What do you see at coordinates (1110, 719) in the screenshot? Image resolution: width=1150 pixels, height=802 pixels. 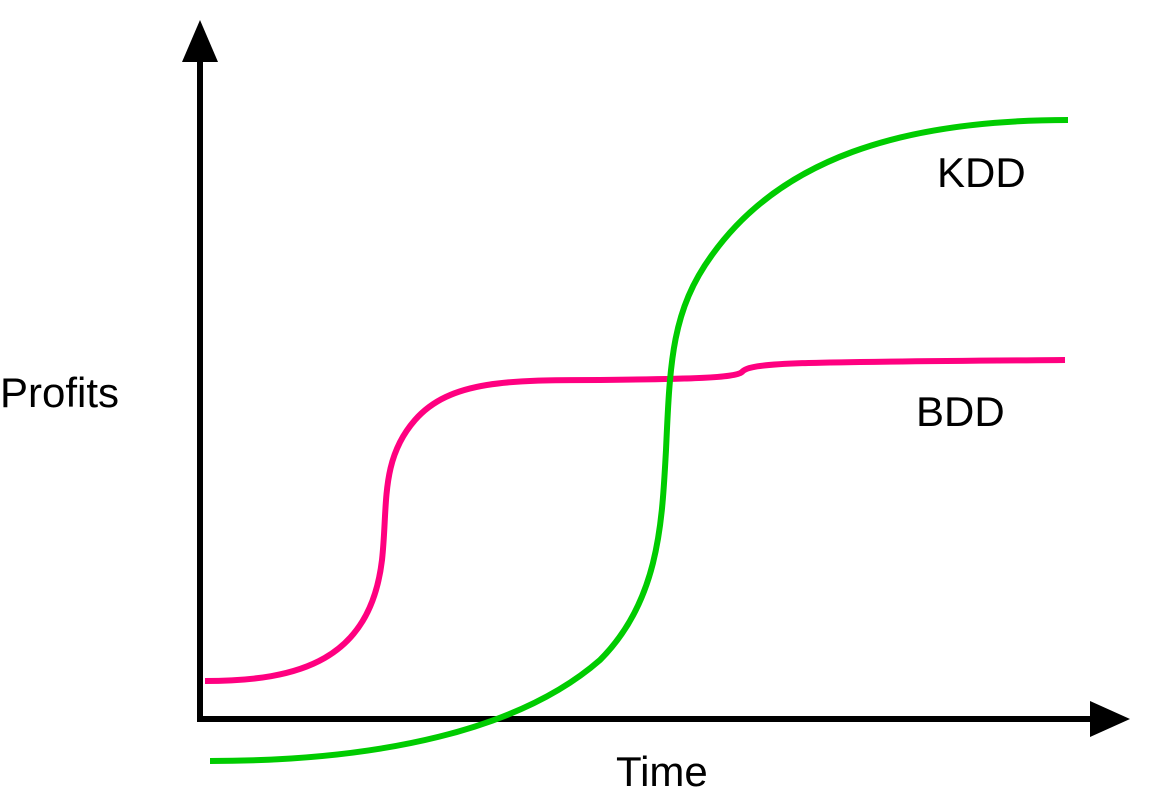 I see `x-axis-arrowhead` at bounding box center [1110, 719].